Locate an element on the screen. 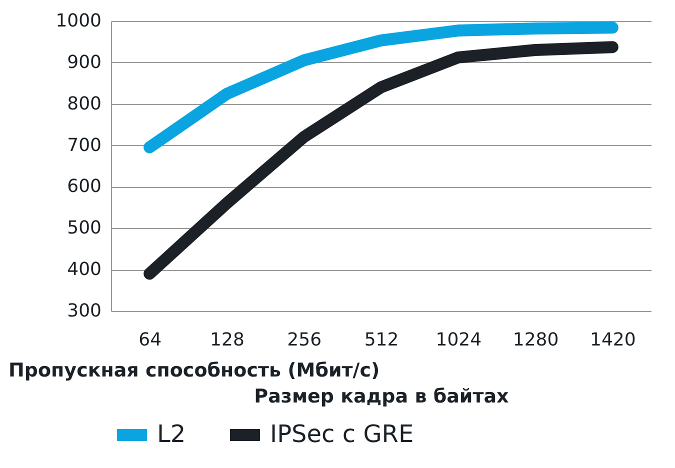  x-tick-label: 512 is located at coordinates (381, 340).